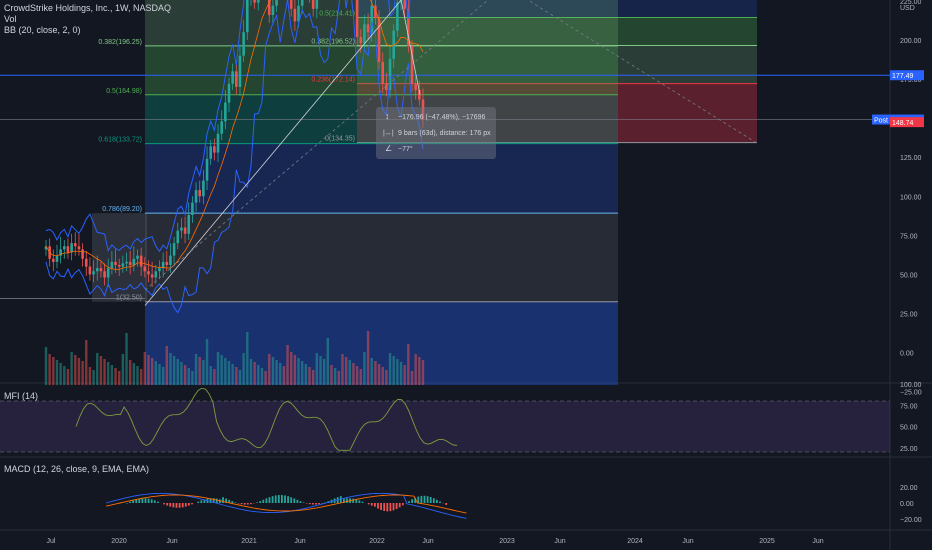  Describe the element at coordinates (120, 42) in the screenshot. I see `fib-label: 0.382(196.25)` at that location.